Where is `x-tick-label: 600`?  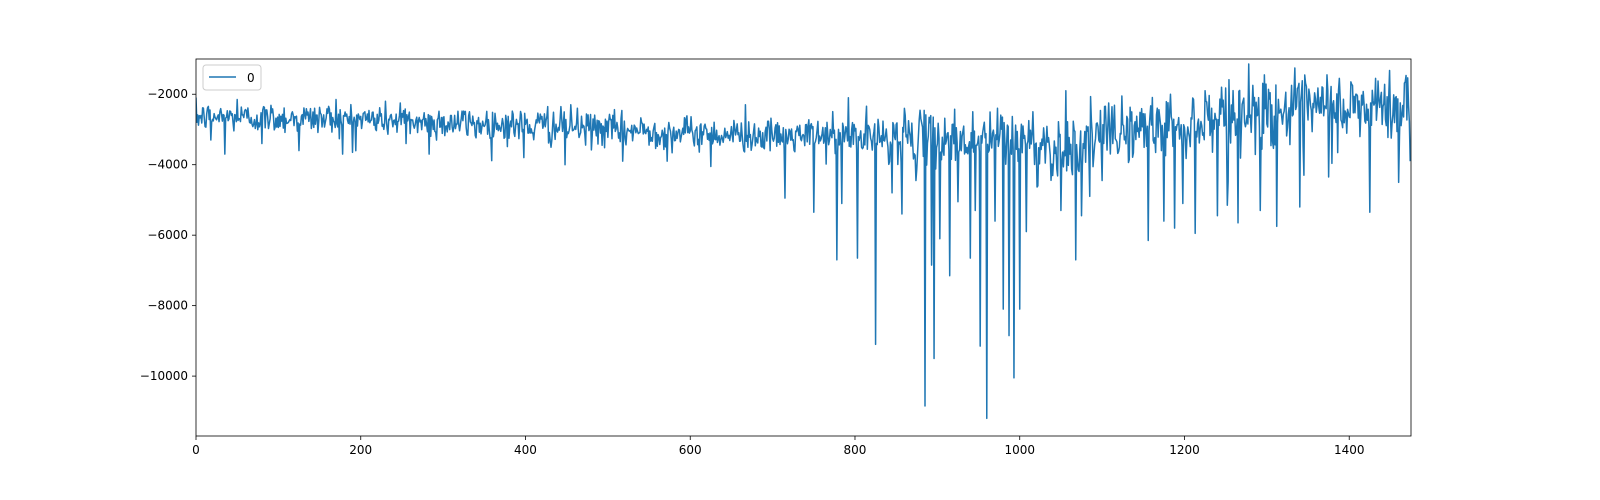 x-tick-label: 600 is located at coordinates (690, 450).